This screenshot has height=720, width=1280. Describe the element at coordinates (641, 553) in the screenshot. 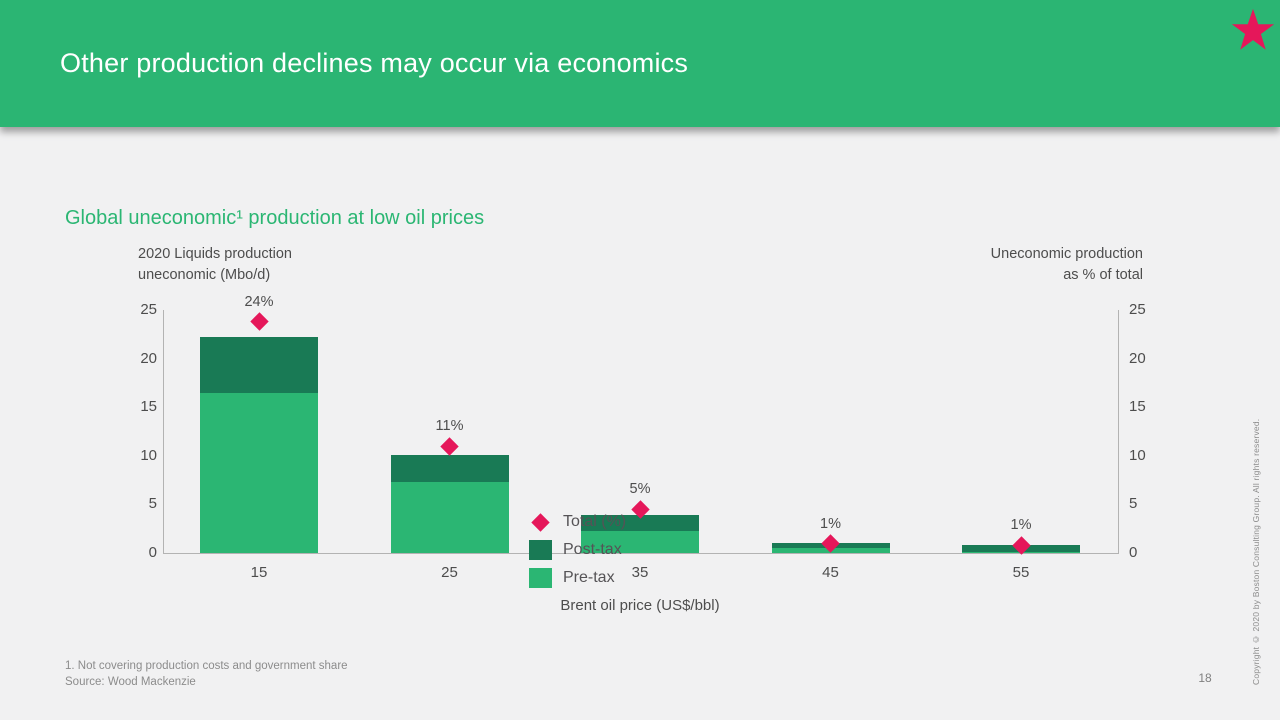

I see `x-axis-line` at that location.